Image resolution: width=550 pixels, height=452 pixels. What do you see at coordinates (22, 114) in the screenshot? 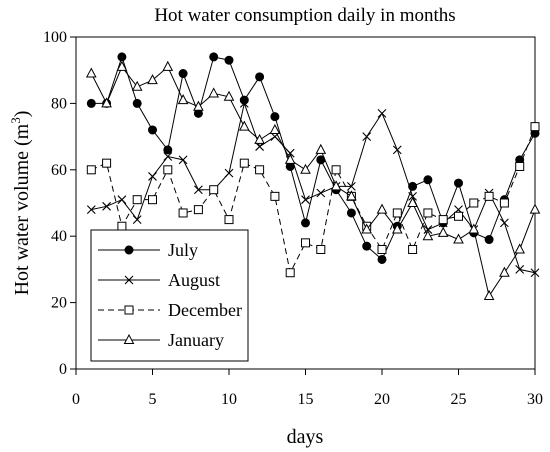
I see `y-axis-label-close: )` at bounding box center [22, 114].